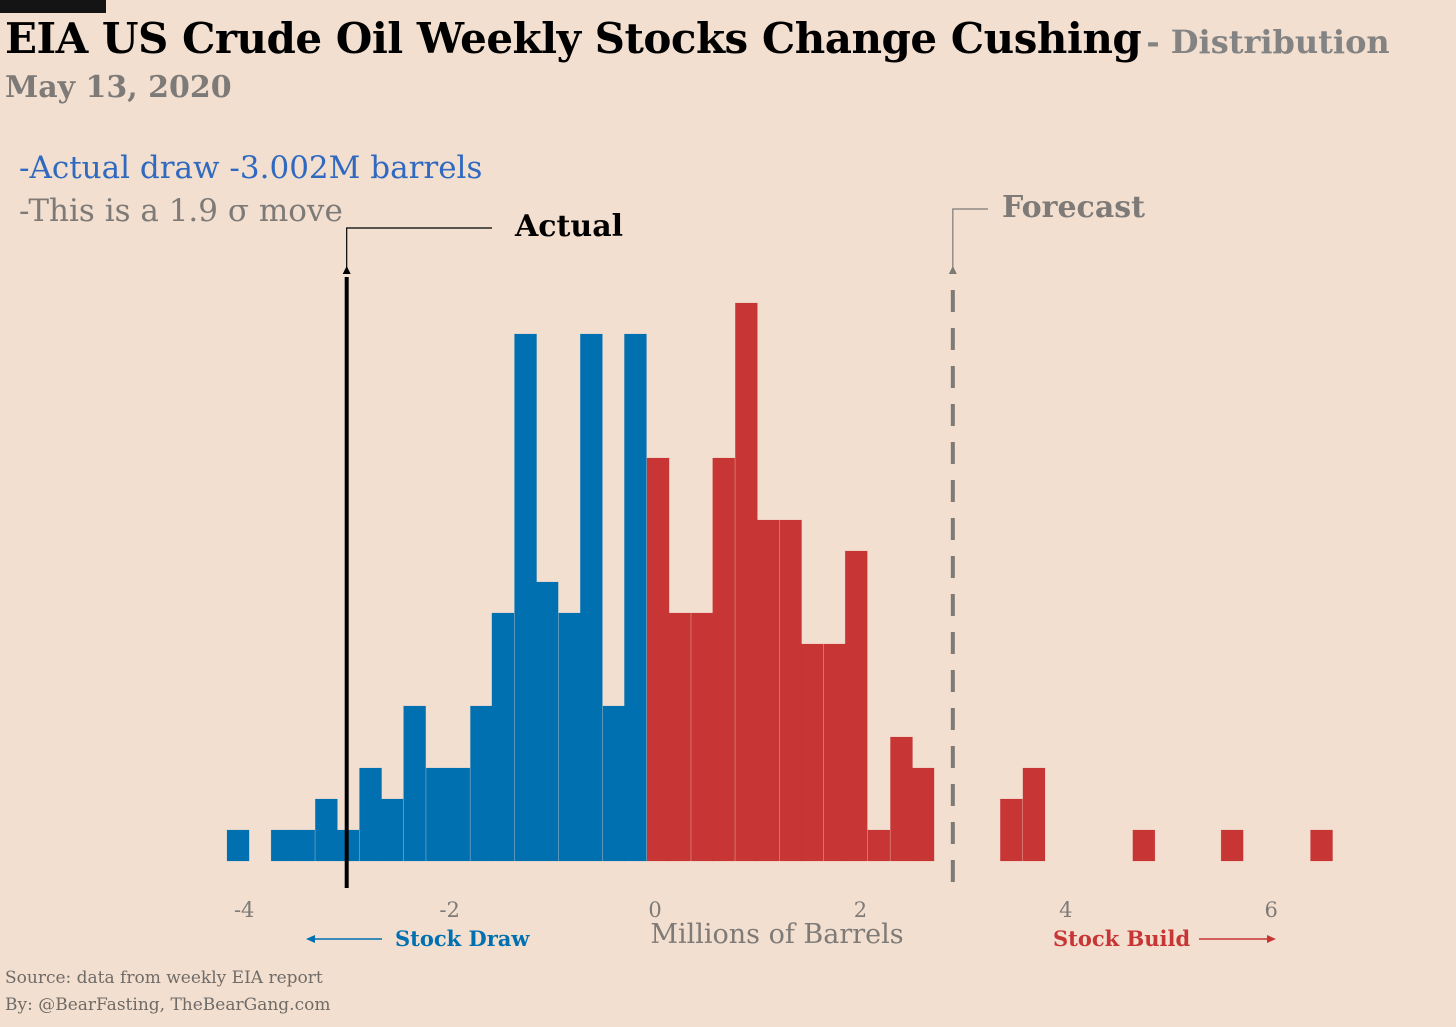 The image size is (1456, 1027). I want to click on actual-draw-note: -Actual draw -3.002M barrels, so click(251, 168).